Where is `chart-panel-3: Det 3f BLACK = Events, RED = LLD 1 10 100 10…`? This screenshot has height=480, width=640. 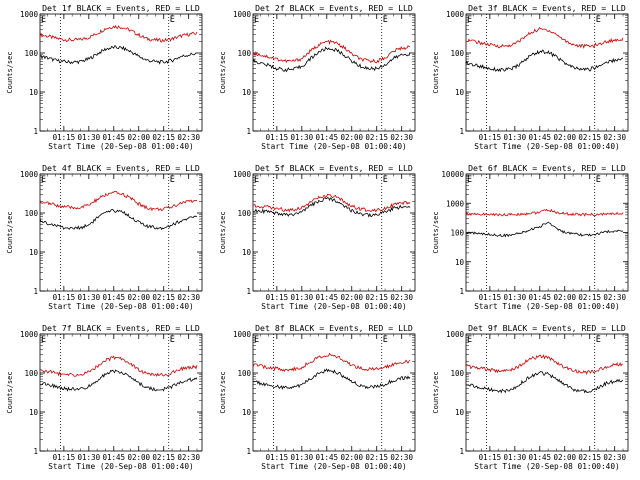
chart-panel-3: Det 3f BLACK = Events, RED = LLD 1 10 100 10… is located at coordinates (530, 77).